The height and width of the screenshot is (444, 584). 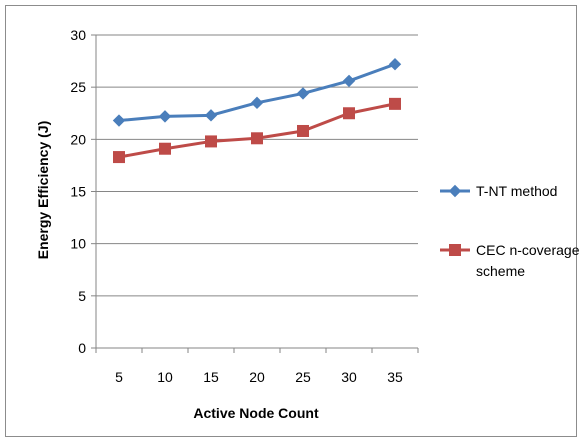 What do you see at coordinates (82, 296) in the screenshot?
I see `y-tick-label: 5` at bounding box center [82, 296].